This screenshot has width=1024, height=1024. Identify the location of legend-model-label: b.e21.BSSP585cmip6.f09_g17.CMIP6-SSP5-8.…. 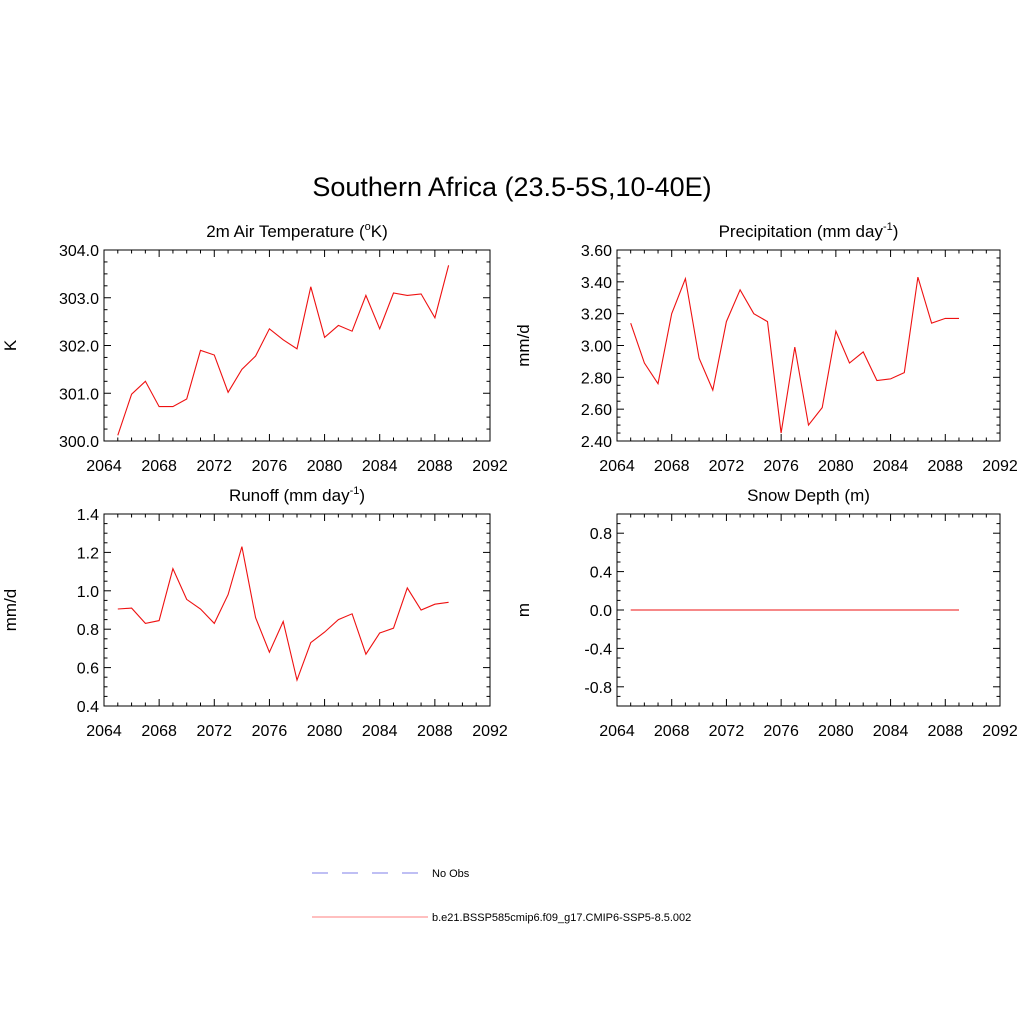
(561, 918).